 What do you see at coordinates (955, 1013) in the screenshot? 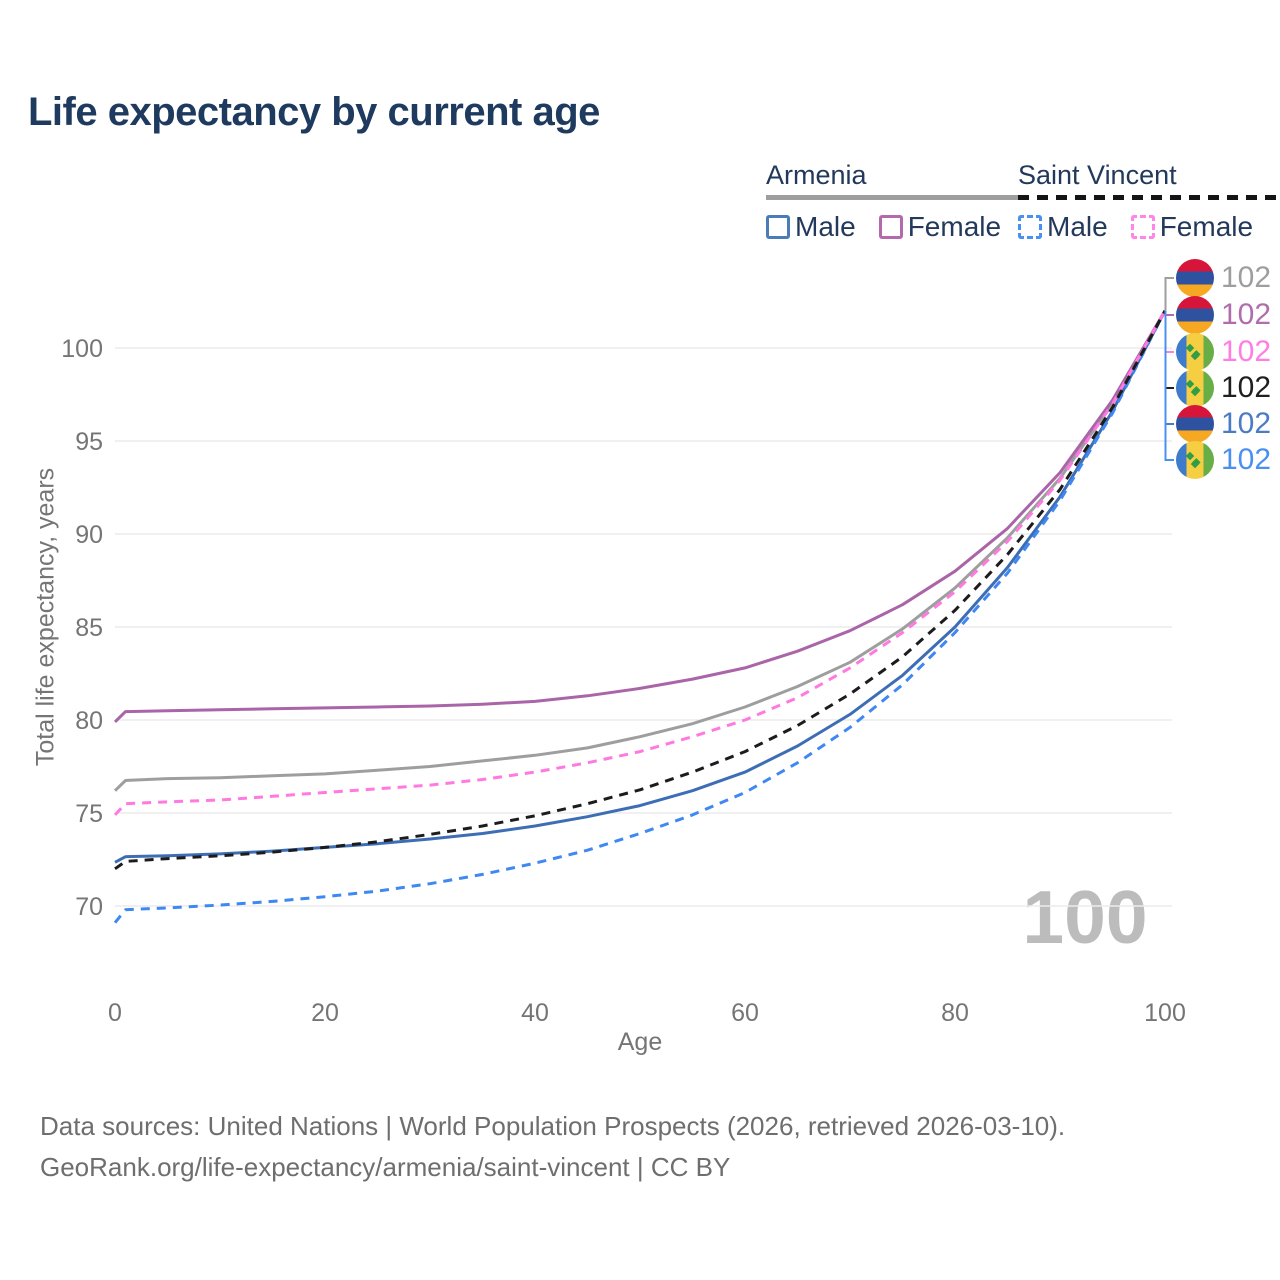
I see `x-tick-label: 80` at bounding box center [955, 1013].